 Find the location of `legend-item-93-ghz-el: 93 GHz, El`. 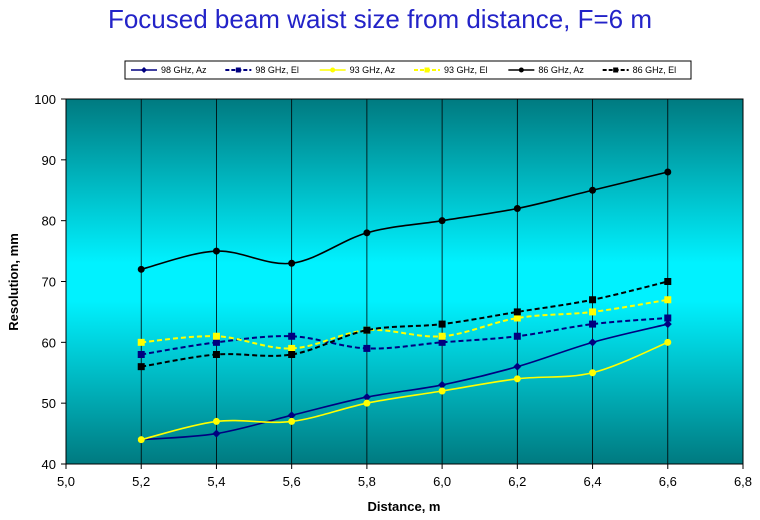

legend-item-93-ghz-el: 93 GHz, El is located at coordinates (451, 70).